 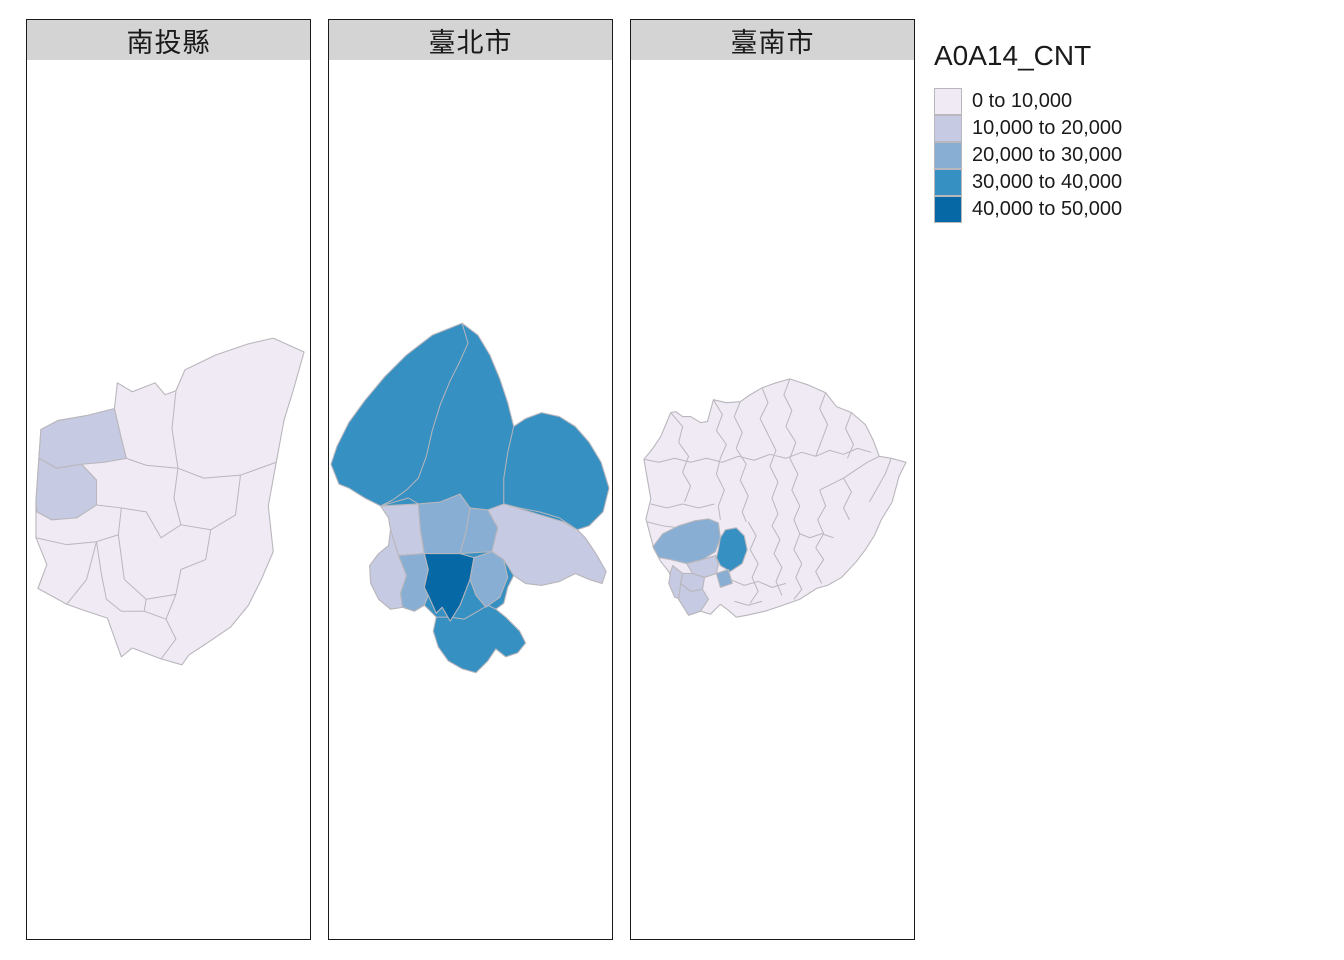 I want to click on facet-title-3: 臺南市, so click(x=772, y=42).